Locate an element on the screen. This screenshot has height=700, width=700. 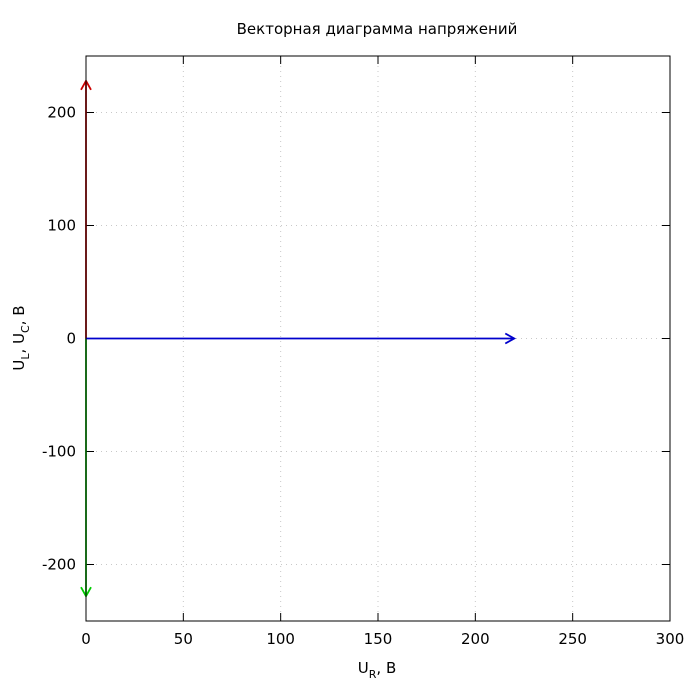
y-tick-label-0: 0 is located at coordinates (71, 339).